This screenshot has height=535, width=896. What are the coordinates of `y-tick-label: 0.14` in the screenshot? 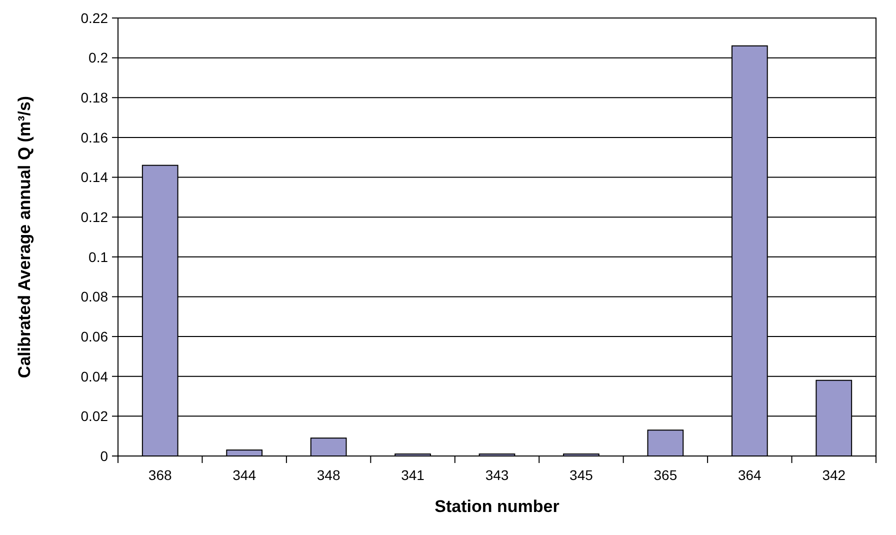 It's located at (94, 177).